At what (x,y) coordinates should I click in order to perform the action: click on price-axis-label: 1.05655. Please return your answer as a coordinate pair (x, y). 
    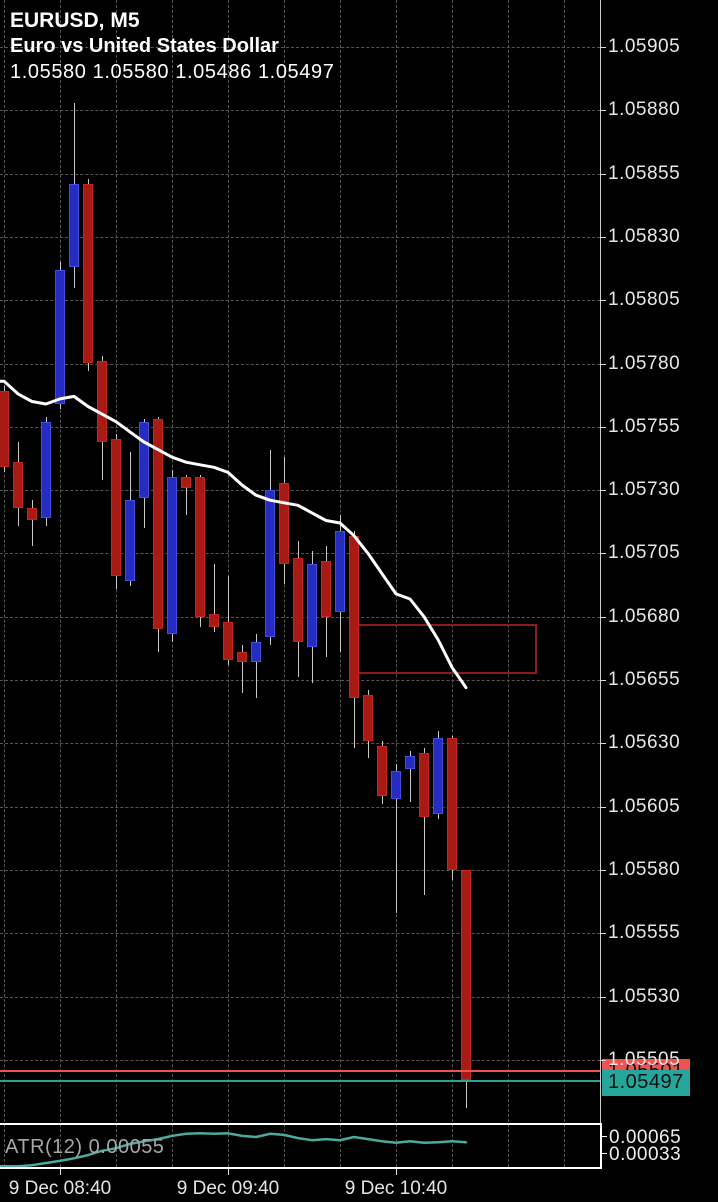
    Looking at the image, I should click on (644, 679).